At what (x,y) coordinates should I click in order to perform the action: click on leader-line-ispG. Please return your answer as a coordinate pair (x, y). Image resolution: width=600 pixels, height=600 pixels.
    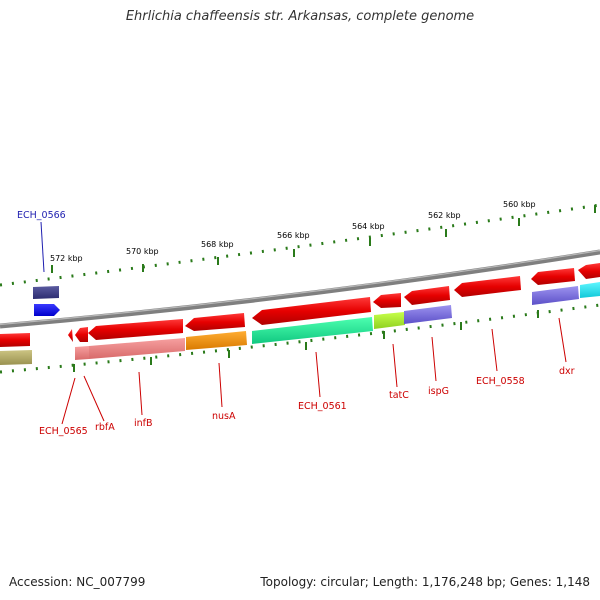
    Looking at the image, I should click on (434, 359).